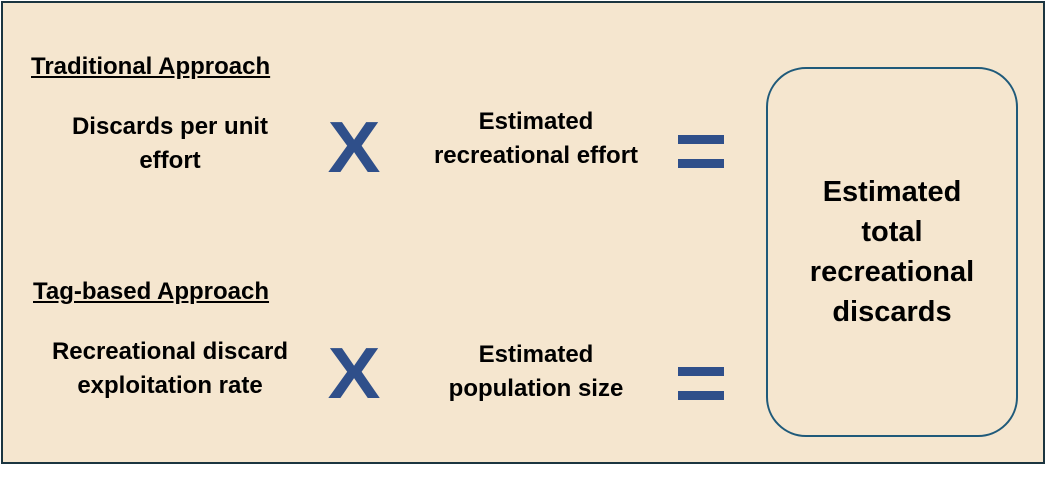 The width and height of the screenshot is (1046, 504). I want to click on traditional-term-estimated-recreational-effort: Estimated recreational effort, so click(536, 138).